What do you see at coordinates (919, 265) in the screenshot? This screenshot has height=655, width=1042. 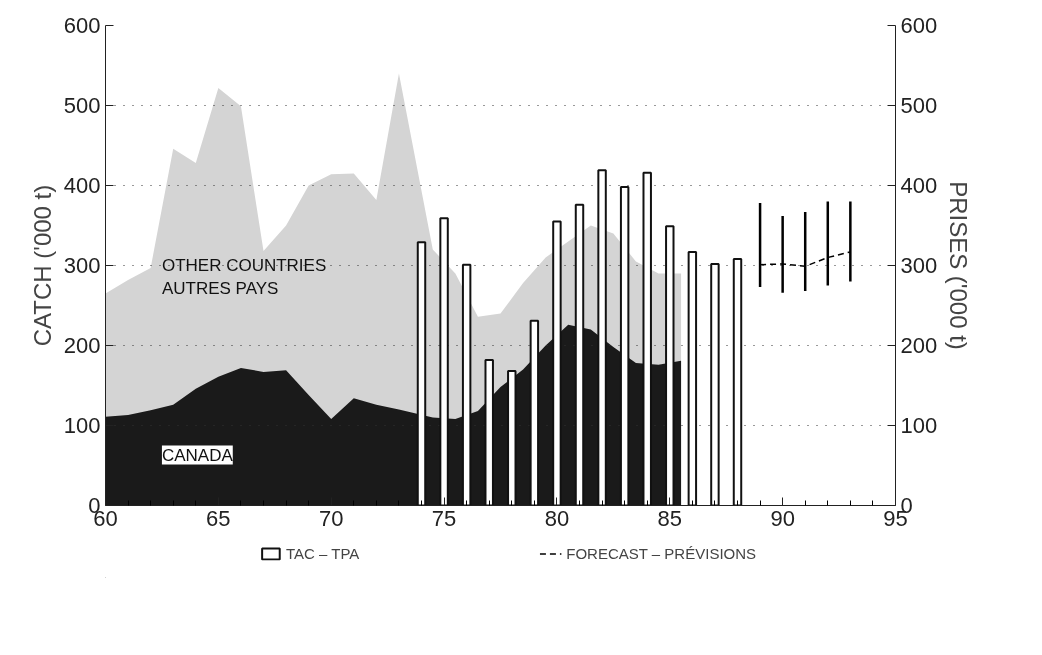 I see `y2-tick-label: 300` at bounding box center [919, 265].